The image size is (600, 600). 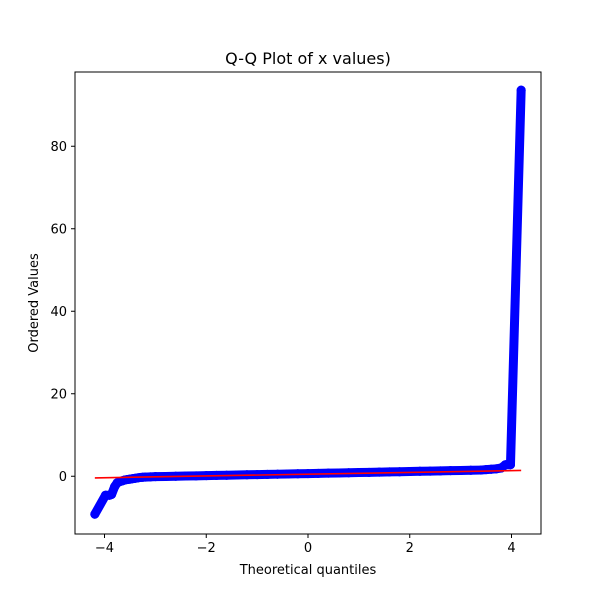 What do you see at coordinates (511, 548) in the screenshot?
I see `x-tick-label: 4` at bounding box center [511, 548].